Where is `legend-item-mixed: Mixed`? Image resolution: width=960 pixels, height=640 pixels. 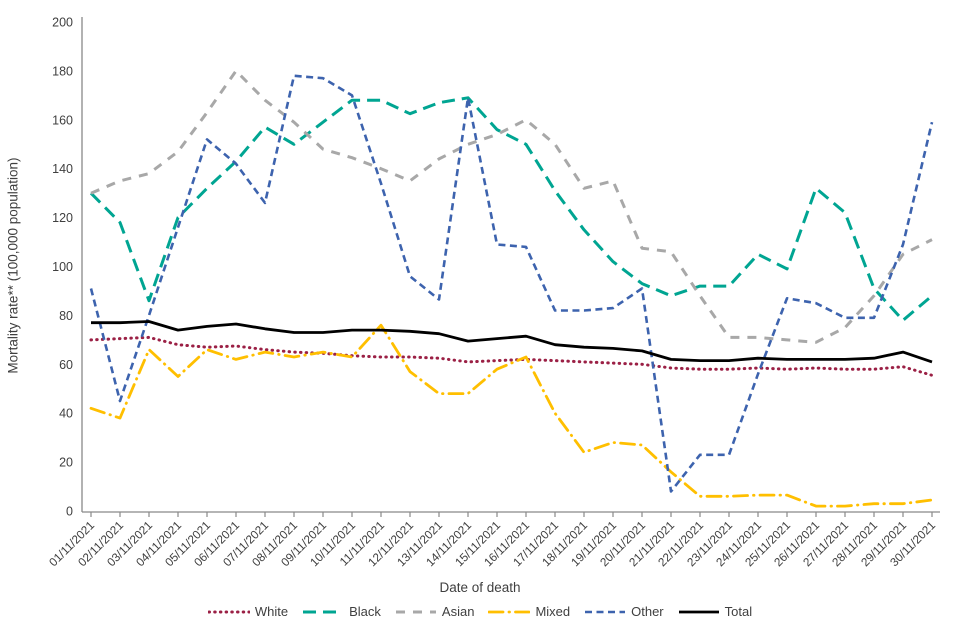
legend-item-mixed: Mixed is located at coordinates (529, 611).